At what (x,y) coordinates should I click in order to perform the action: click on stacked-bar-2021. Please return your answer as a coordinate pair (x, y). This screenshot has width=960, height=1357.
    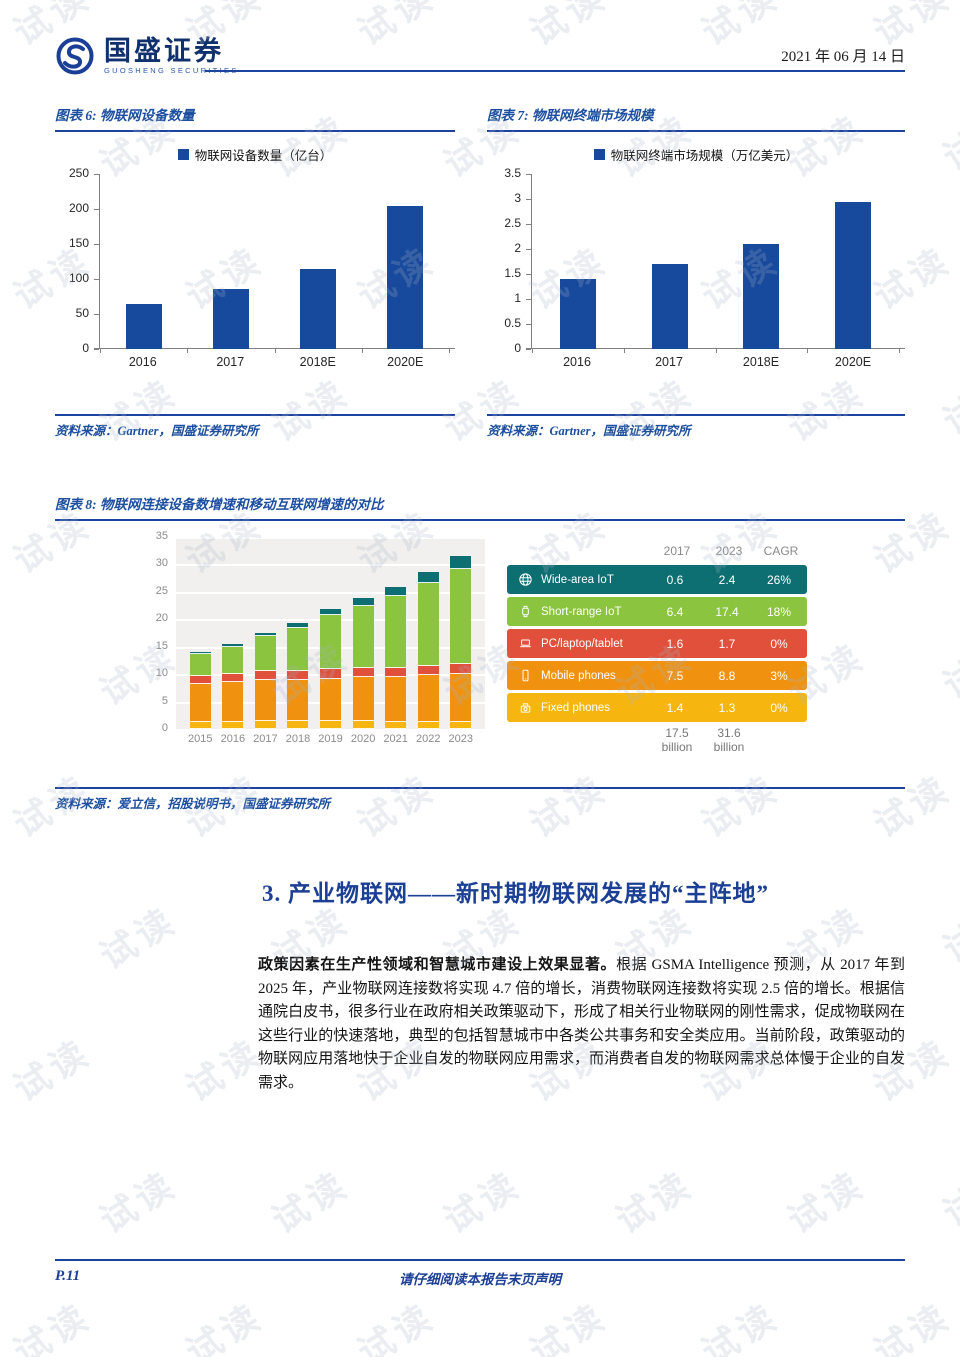
    Looking at the image, I should click on (396, 657).